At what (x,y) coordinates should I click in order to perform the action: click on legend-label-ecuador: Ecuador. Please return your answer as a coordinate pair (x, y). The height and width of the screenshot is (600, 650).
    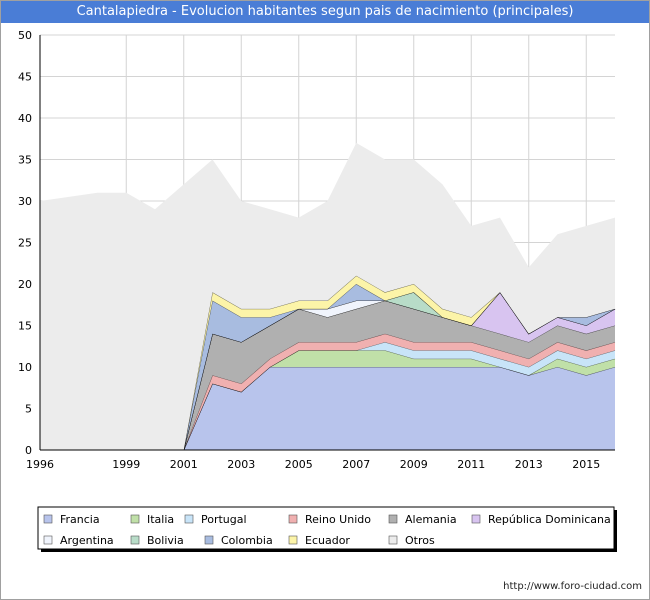
    Looking at the image, I should click on (327, 540).